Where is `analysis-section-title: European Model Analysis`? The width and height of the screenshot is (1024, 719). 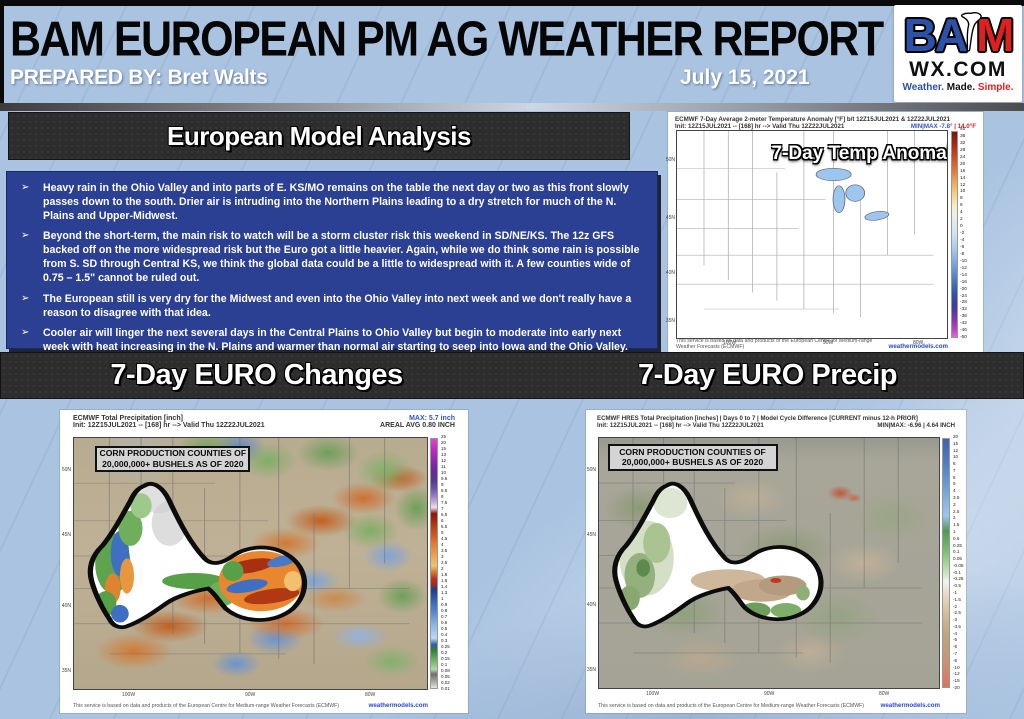 analysis-section-title: European Model Analysis is located at coordinates (319, 135).